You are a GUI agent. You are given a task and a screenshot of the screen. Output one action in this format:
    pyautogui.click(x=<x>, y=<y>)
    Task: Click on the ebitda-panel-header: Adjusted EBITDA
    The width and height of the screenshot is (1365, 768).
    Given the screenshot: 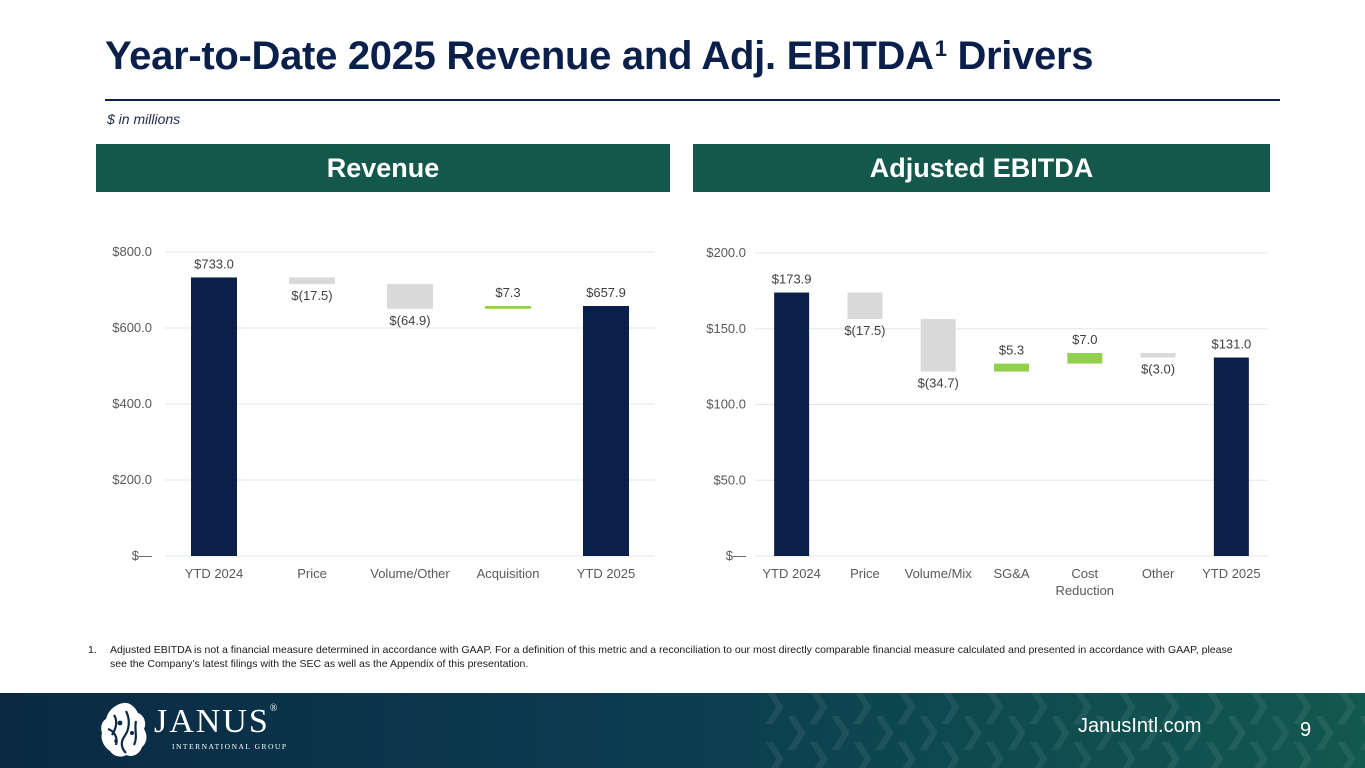 What is the action you would take?
    pyautogui.click(x=981, y=168)
    